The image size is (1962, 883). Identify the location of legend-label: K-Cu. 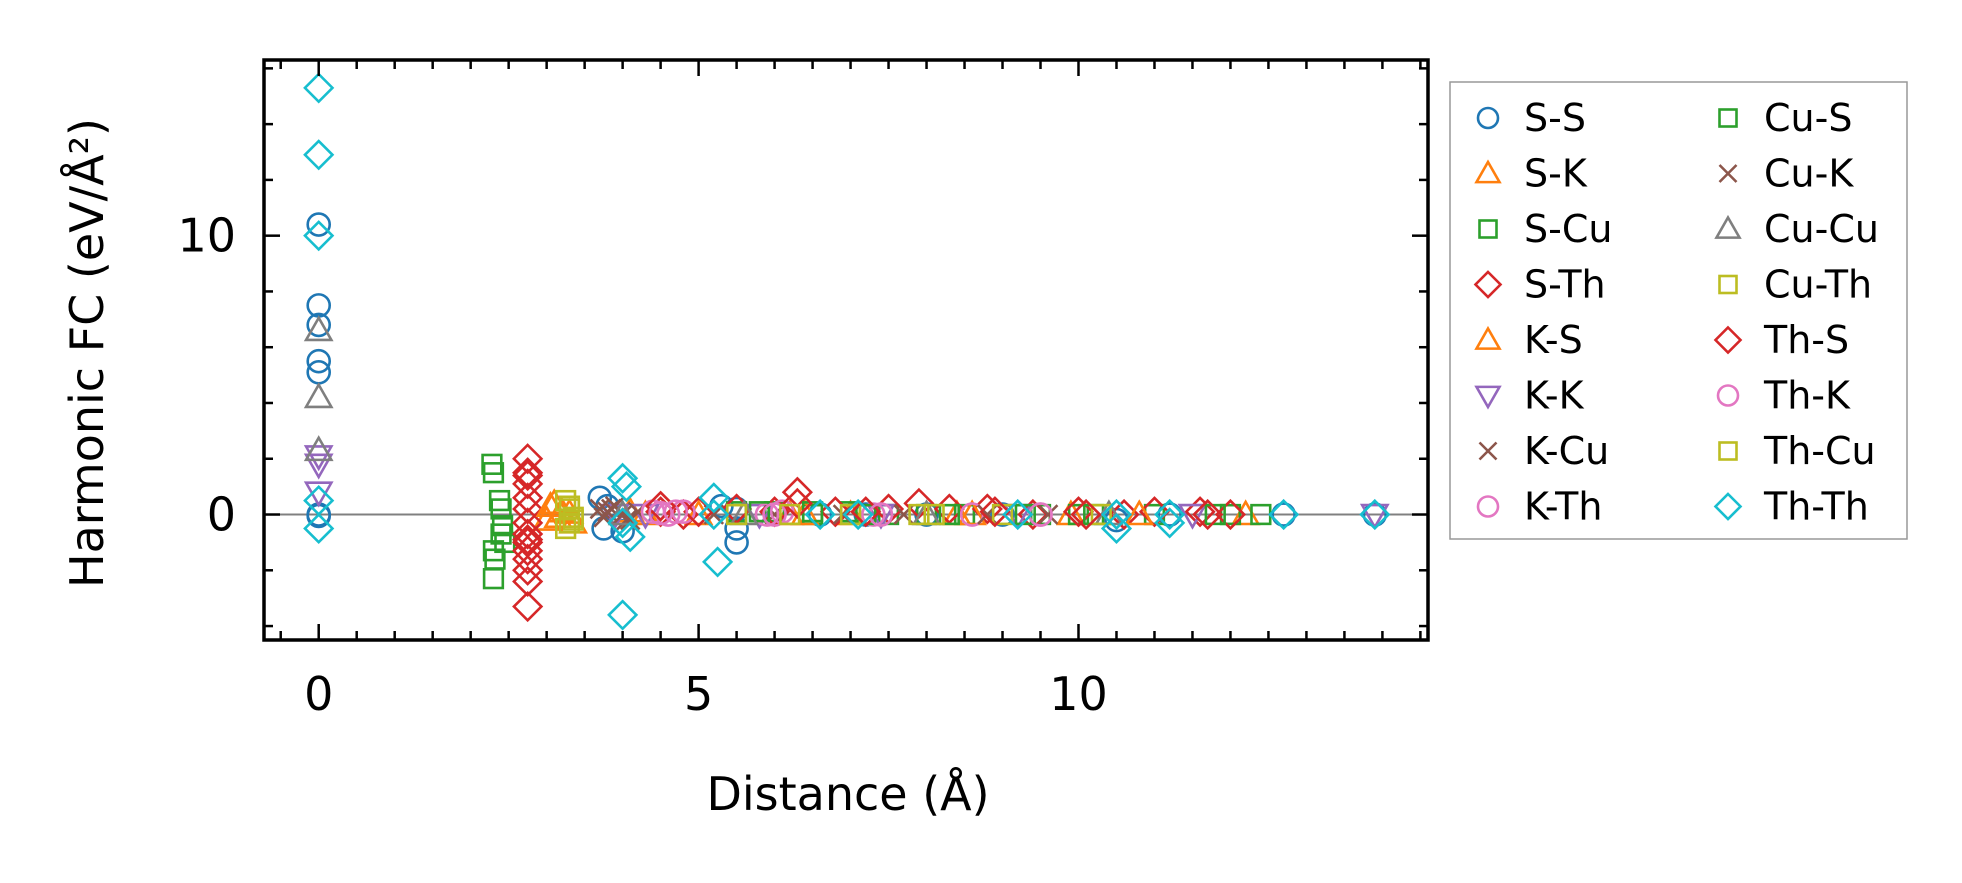
(1566, 451).